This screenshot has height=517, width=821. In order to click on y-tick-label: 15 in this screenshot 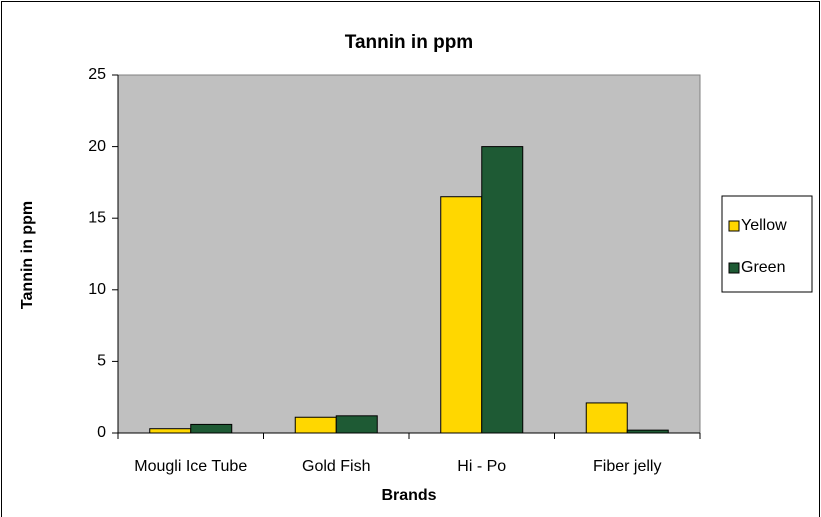, I will do `click(97, 217)`.